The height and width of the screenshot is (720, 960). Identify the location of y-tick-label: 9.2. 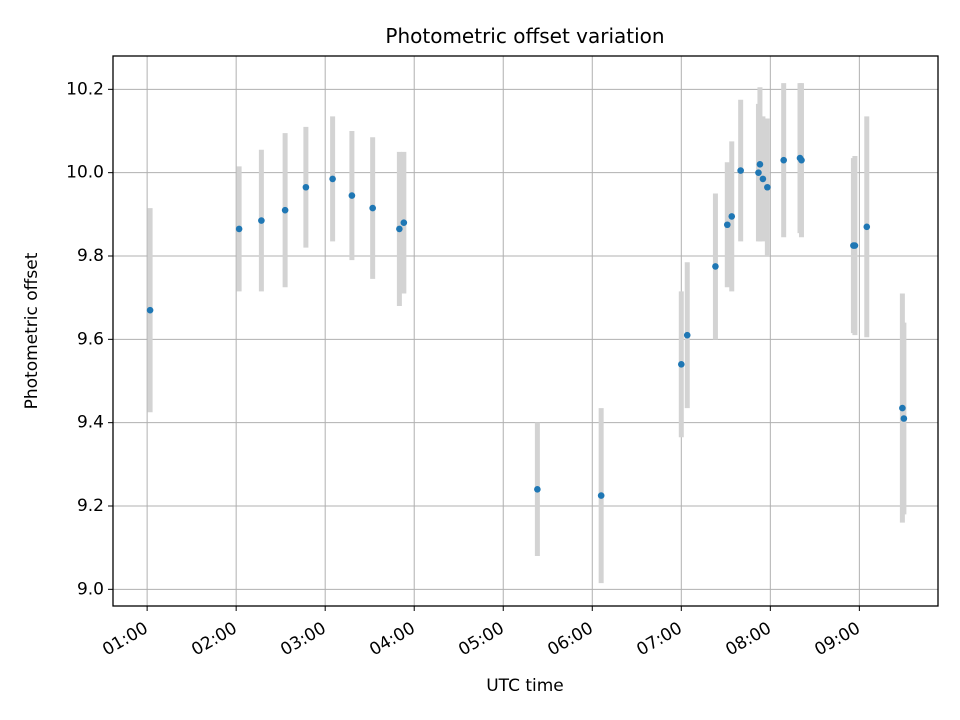
(90, 506).